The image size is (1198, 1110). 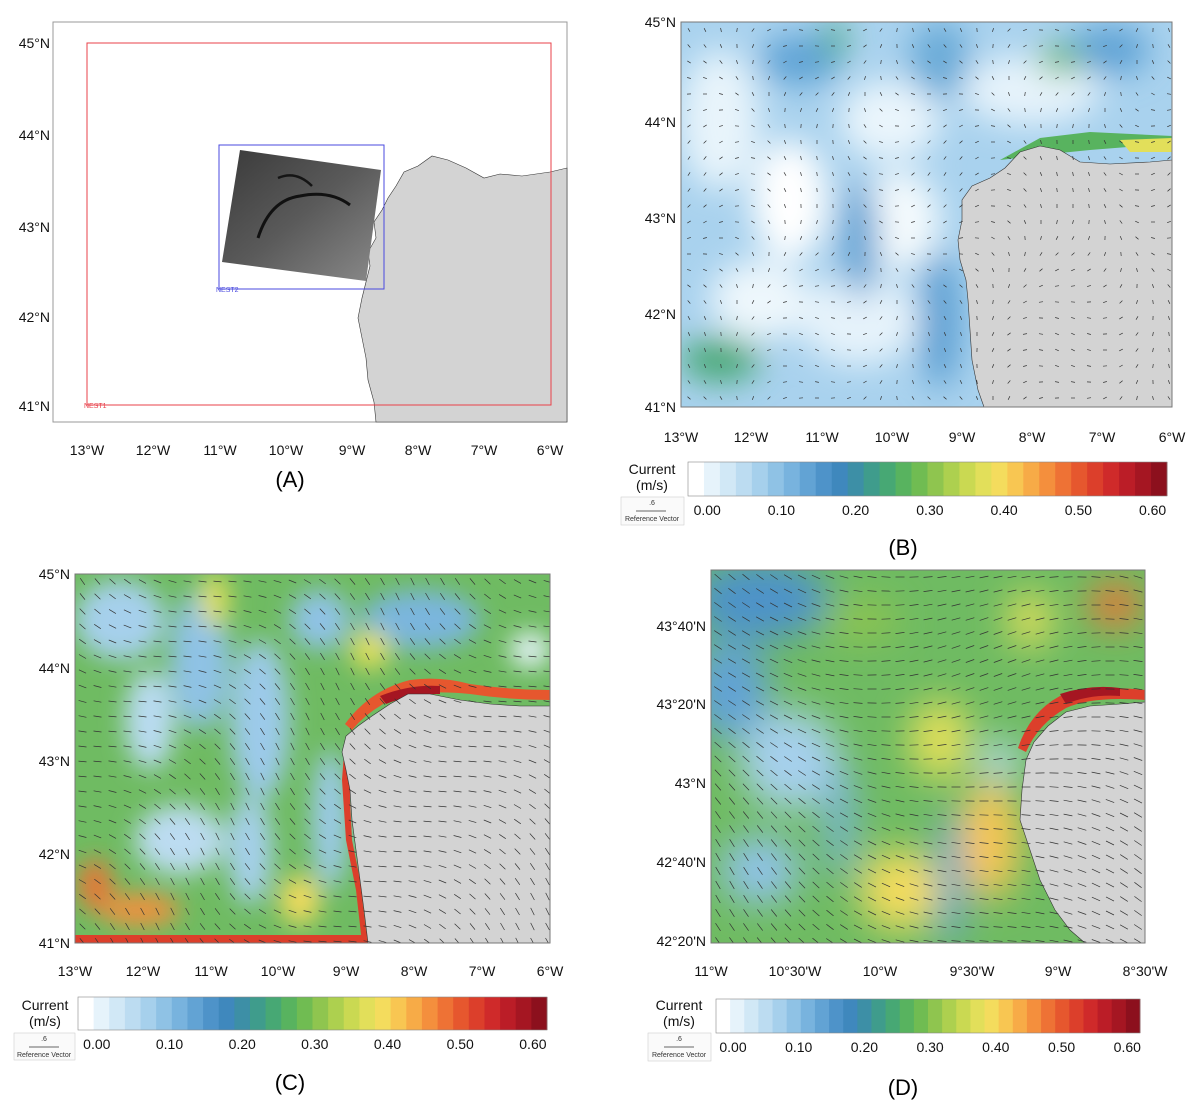 What do you see at coordinates (679, 1021) in the screenshot?
I see `colorbar-unit: (m/s)` at bounding box center [679, 1021].